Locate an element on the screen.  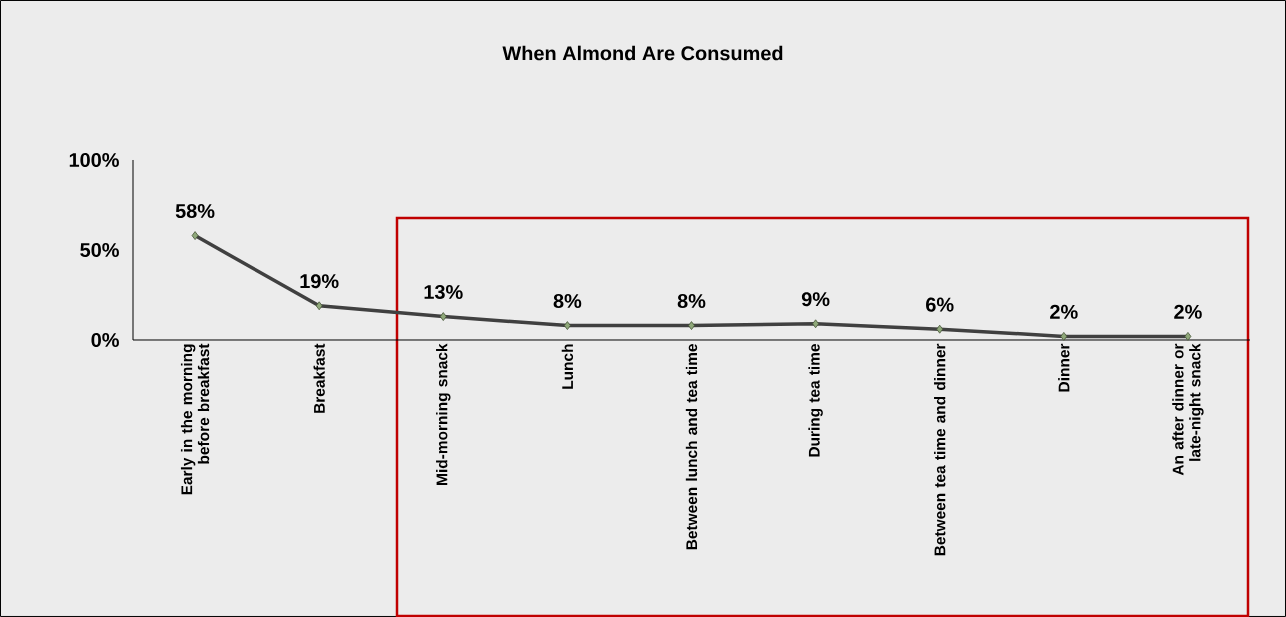
x-tick-label: During tea time is located at coordinates (815, 400).